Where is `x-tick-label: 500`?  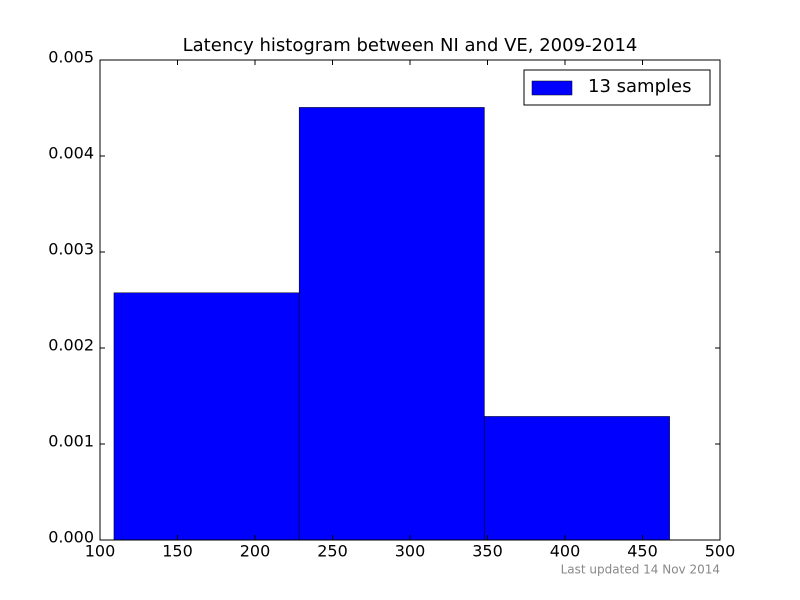
x-tick-label: 500 is located at coordinates (720, 551).